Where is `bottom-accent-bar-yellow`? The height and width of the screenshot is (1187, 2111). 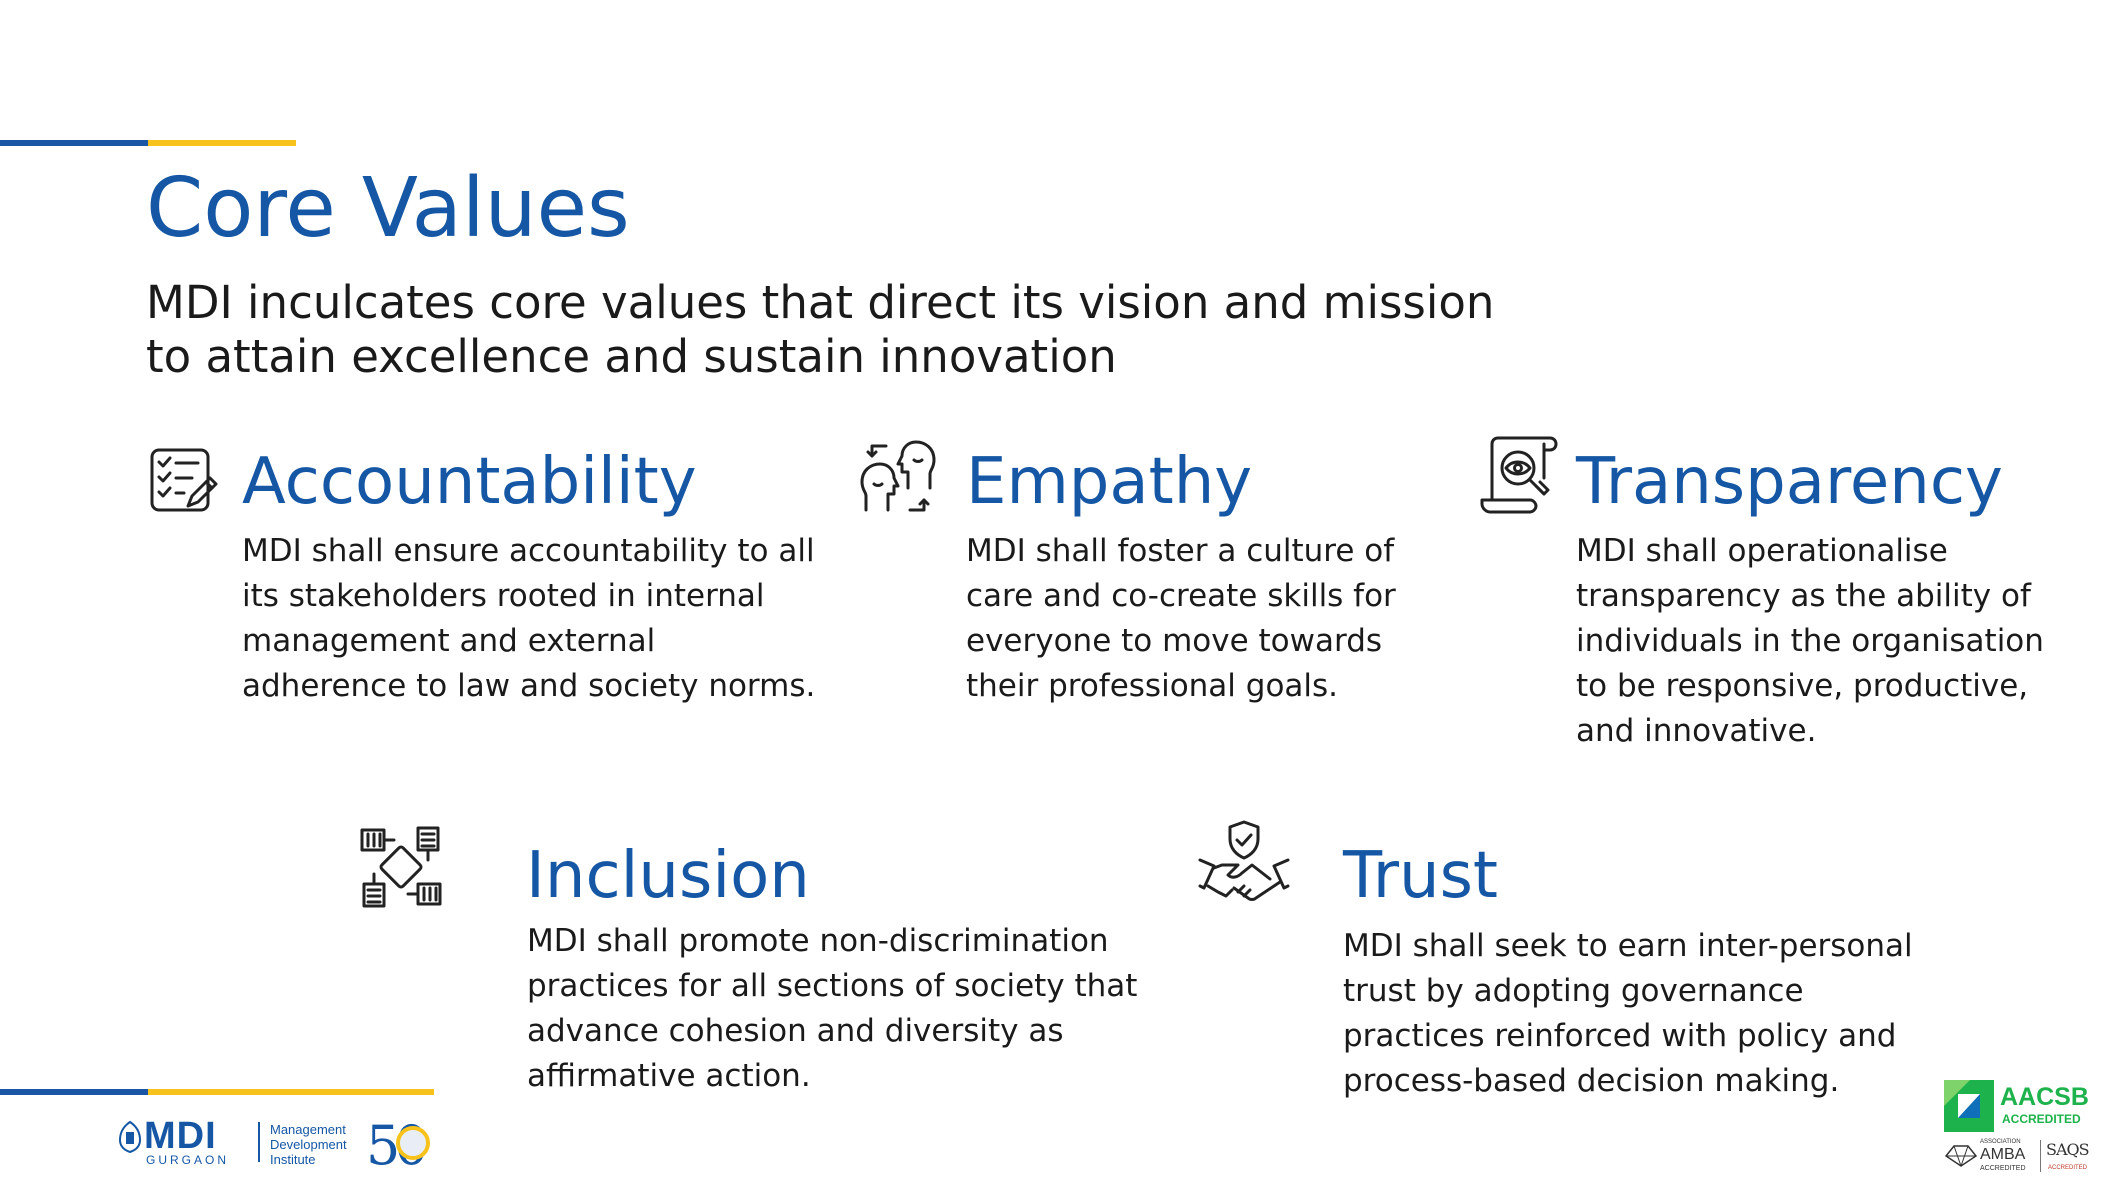
bottom-accent-bar-yellow is located at coordinates (291, 1092).